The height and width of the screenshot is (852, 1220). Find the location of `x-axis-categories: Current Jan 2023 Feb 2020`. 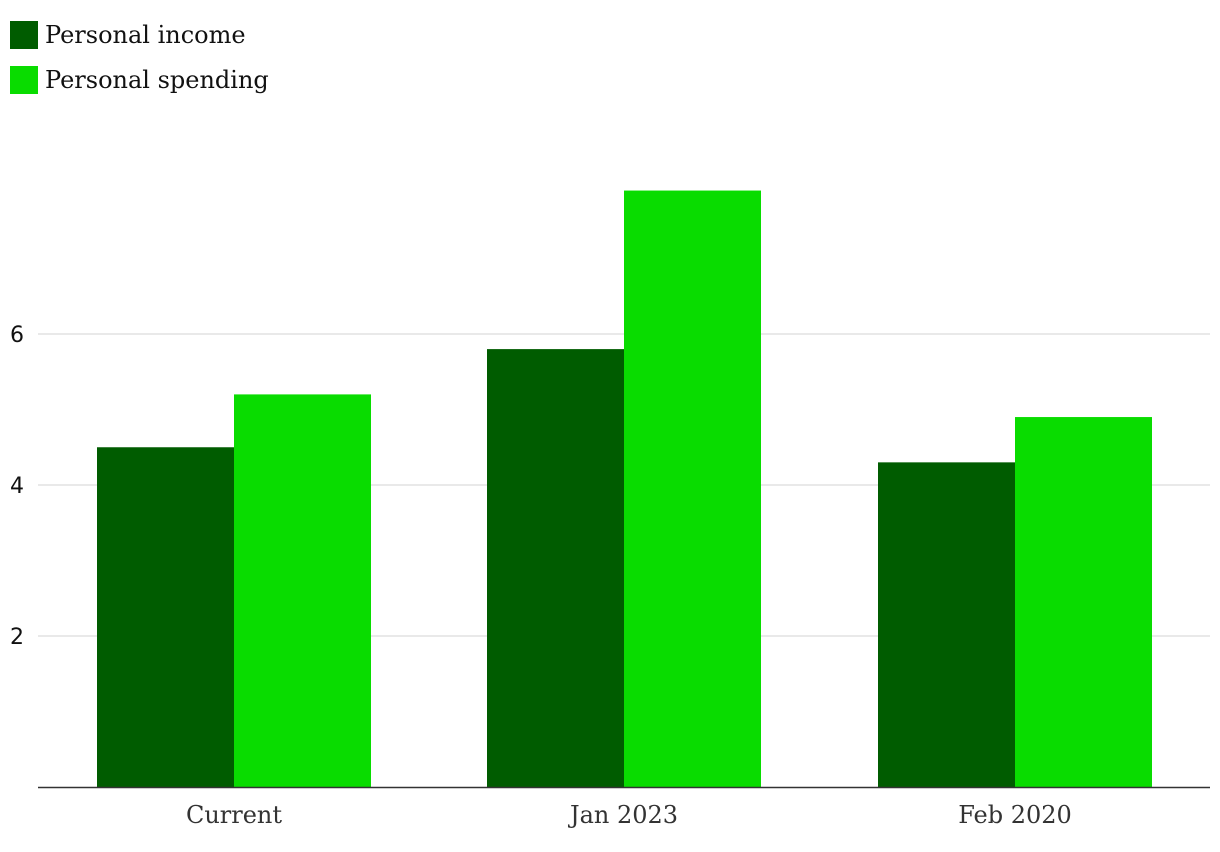

x-axis-categories: Current Jan 2023 Feb 2020 is located at coordinates (629, 815).